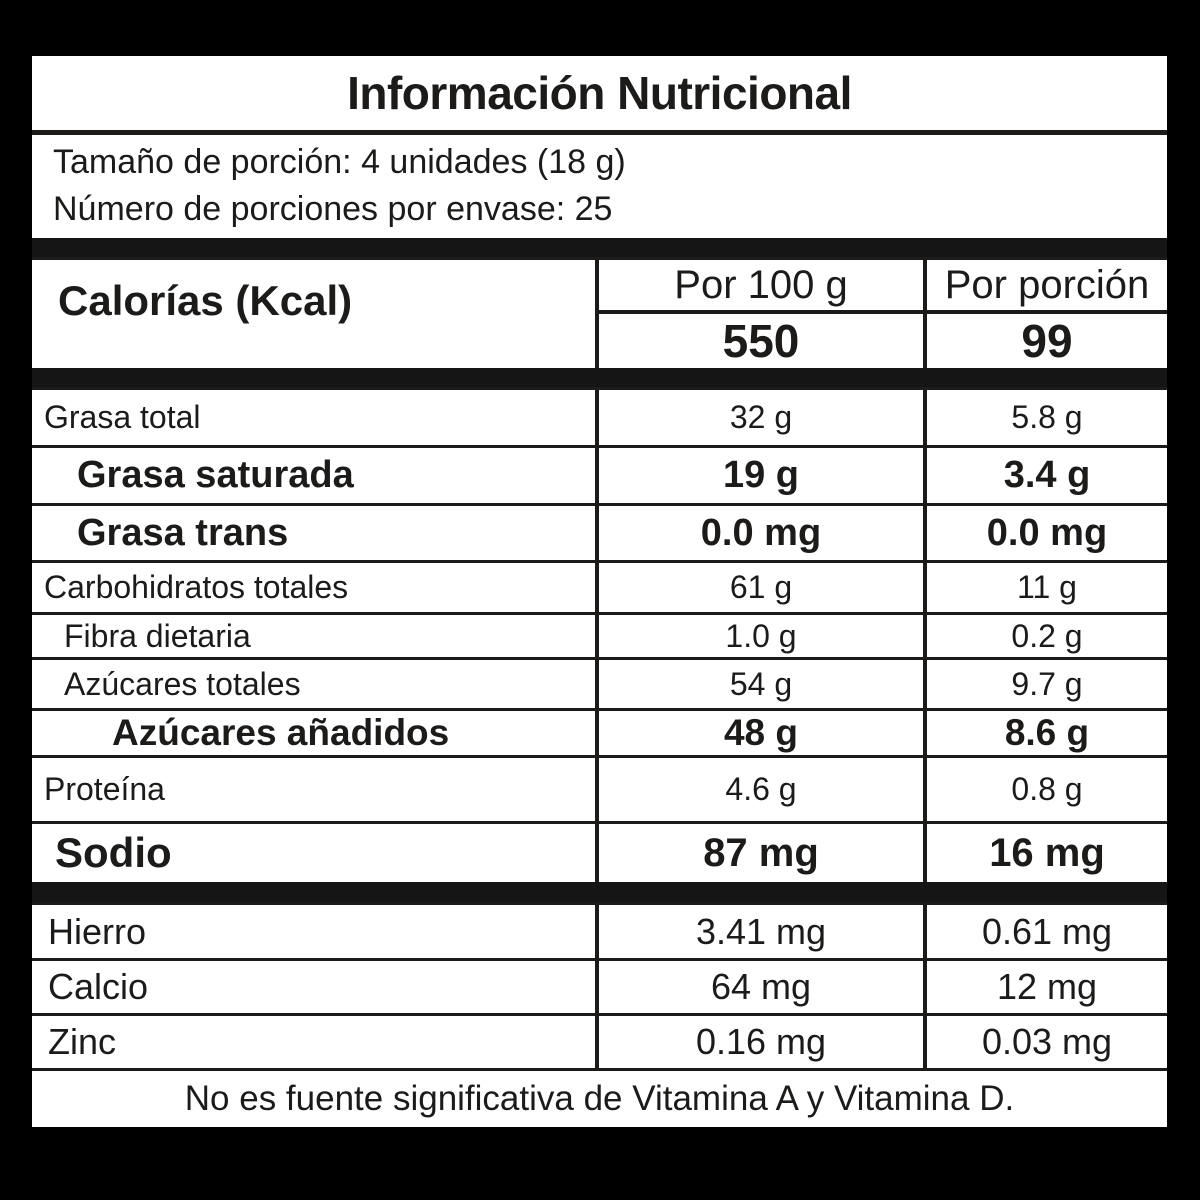 Image resolution: width=1200 pixels, height=1200 pixels. Describe the element at coordinates (1045, 1042) in the screenshot. I see `value-per-portion: 0.03 mg` at that location.